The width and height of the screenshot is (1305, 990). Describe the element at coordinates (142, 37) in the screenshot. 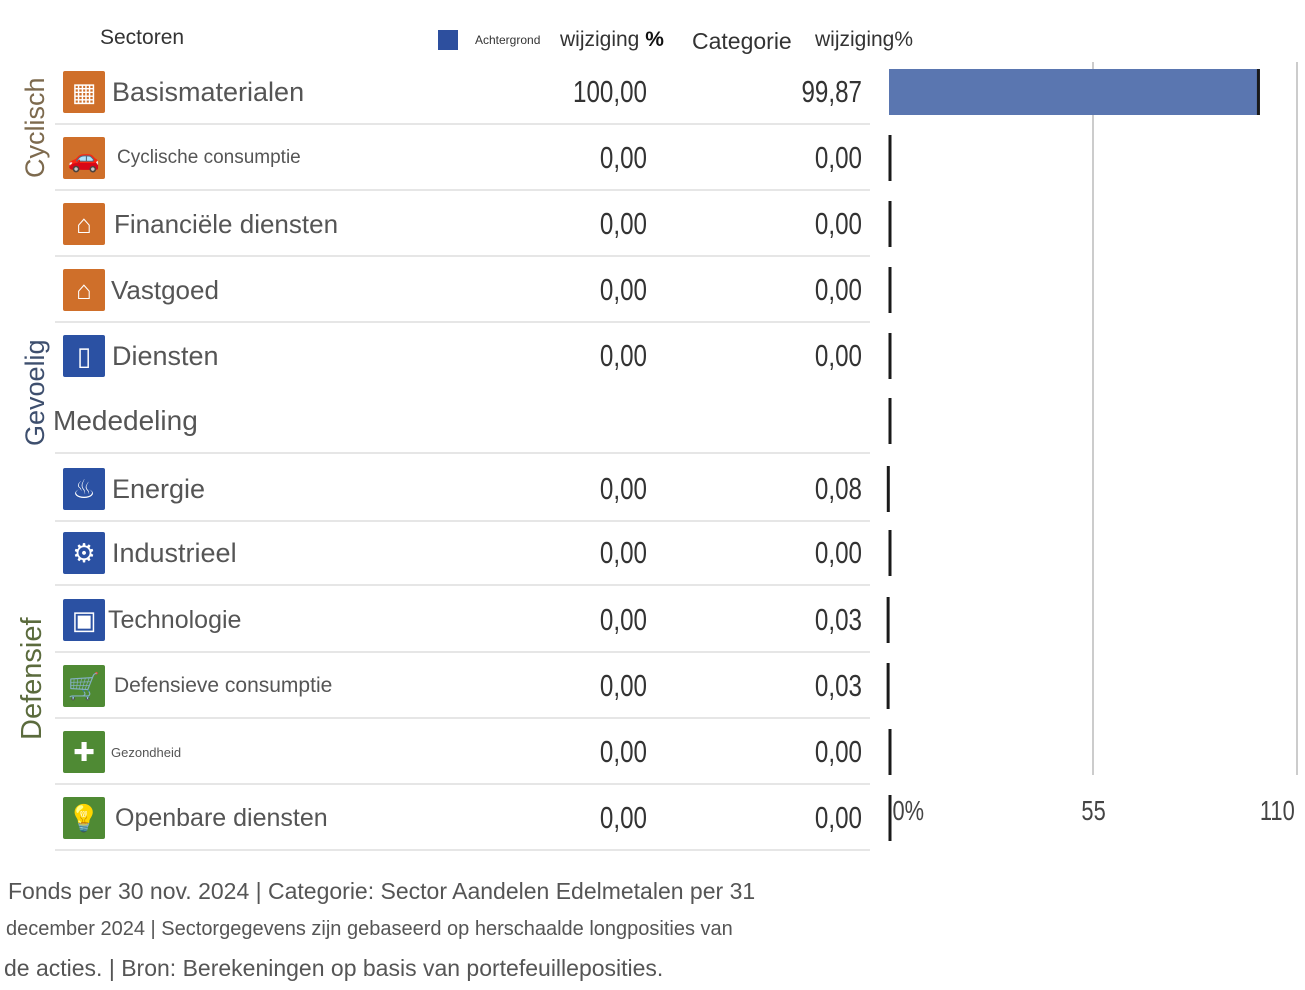

I see `sectors-header: Sectoren` at that location.